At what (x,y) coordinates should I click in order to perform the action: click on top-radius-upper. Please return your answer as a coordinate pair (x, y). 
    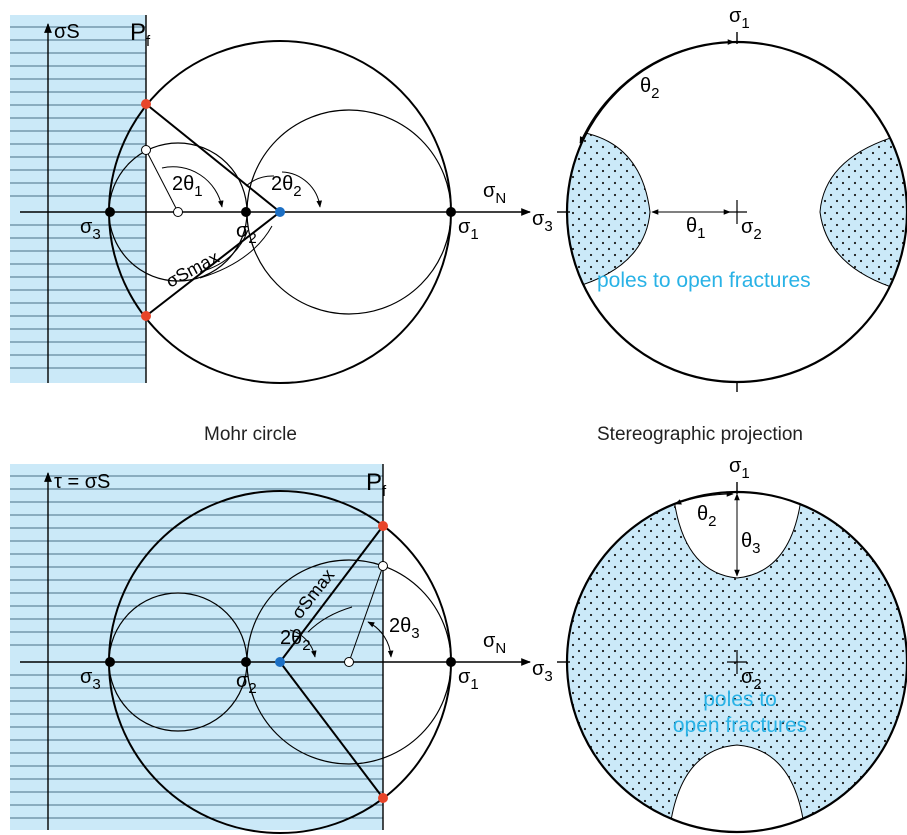
    Looking at the image, I should click on (213, 158).